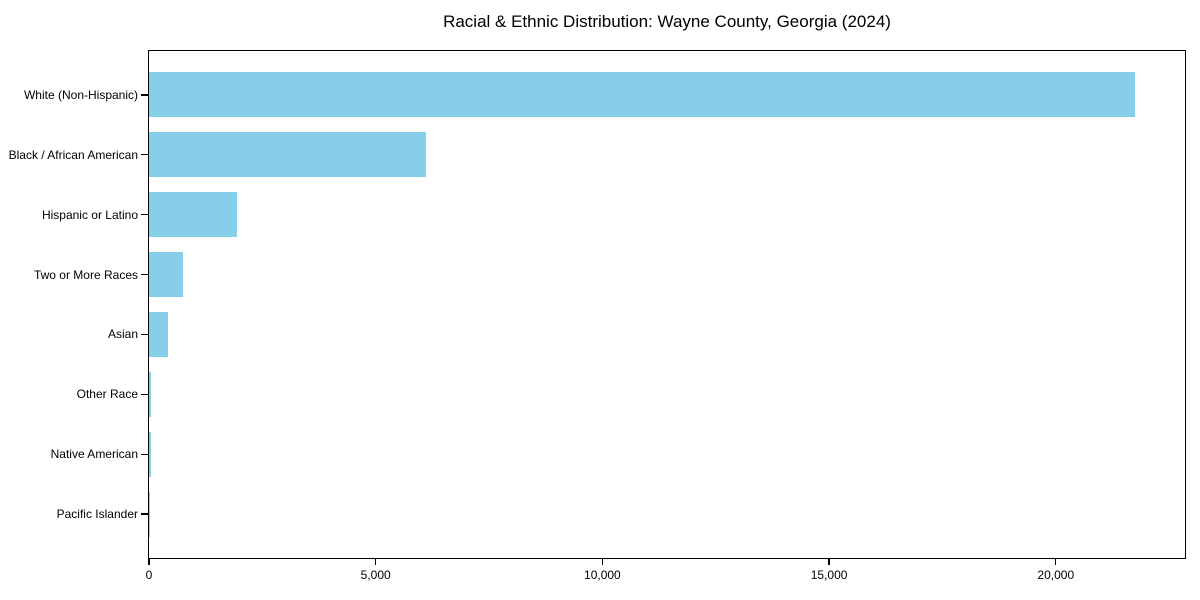  I want to click on bar-pacific-islander, so click(149, 514).